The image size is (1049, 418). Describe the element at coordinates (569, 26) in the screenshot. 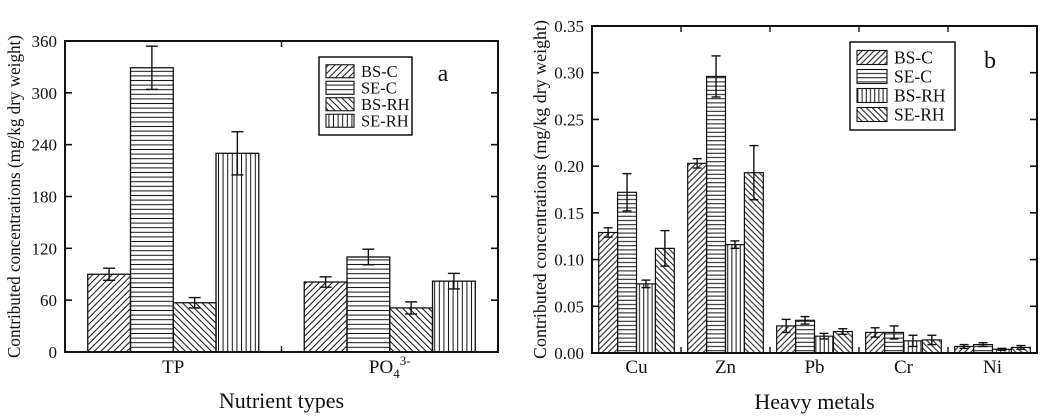

I see `y-tick-label: 0.35` at that location.